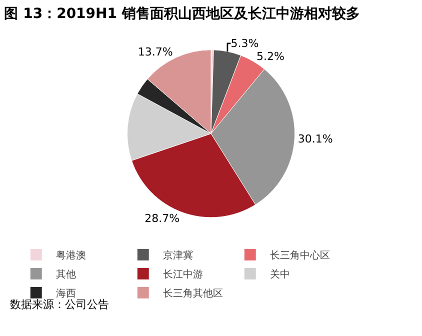  I want to click on data-label: 5.2%, so click(270, 56).